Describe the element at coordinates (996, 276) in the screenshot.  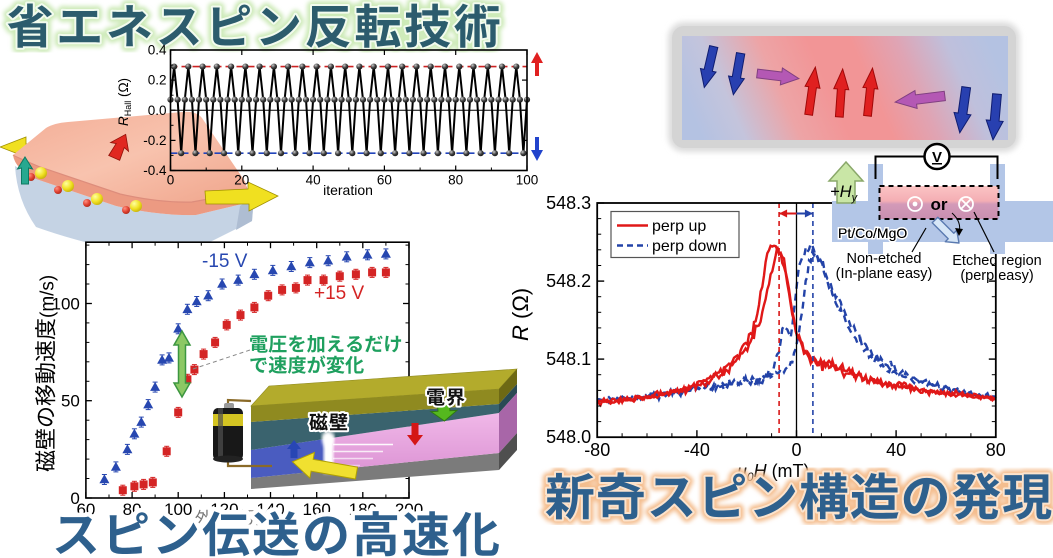
I see `svg-text: (perp easy)` at that location.